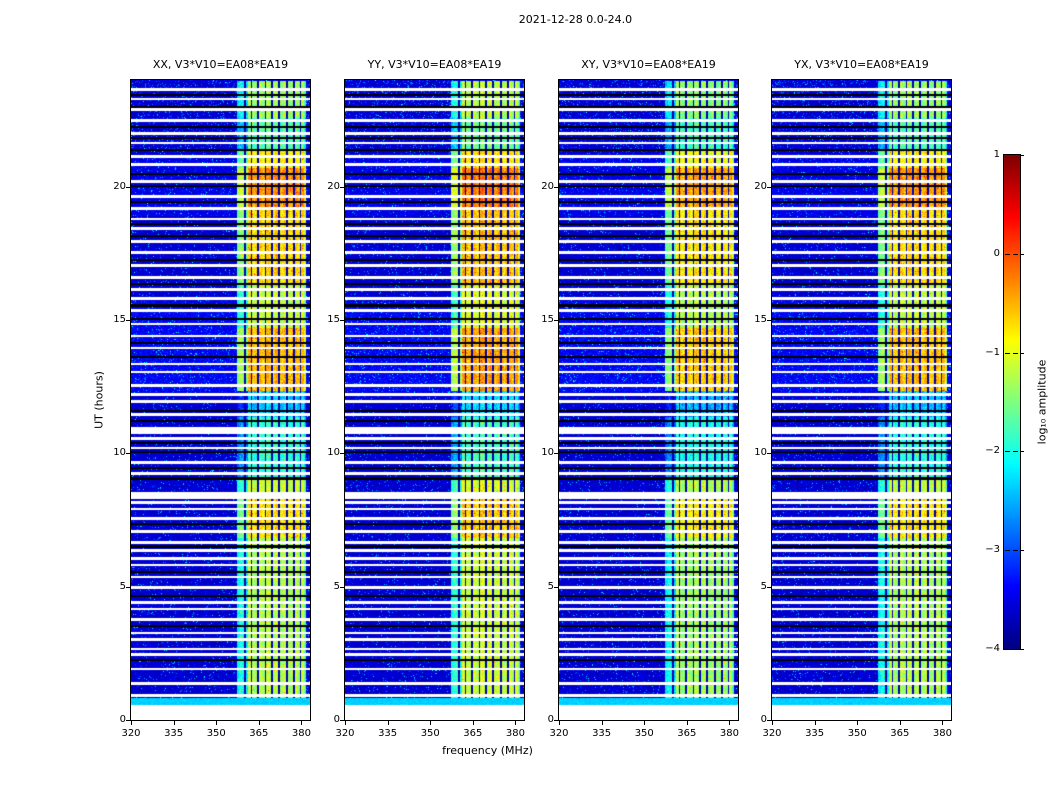 This screenshot has width=1050, height=800. I want to click on panel-XX, so click(220, 400).